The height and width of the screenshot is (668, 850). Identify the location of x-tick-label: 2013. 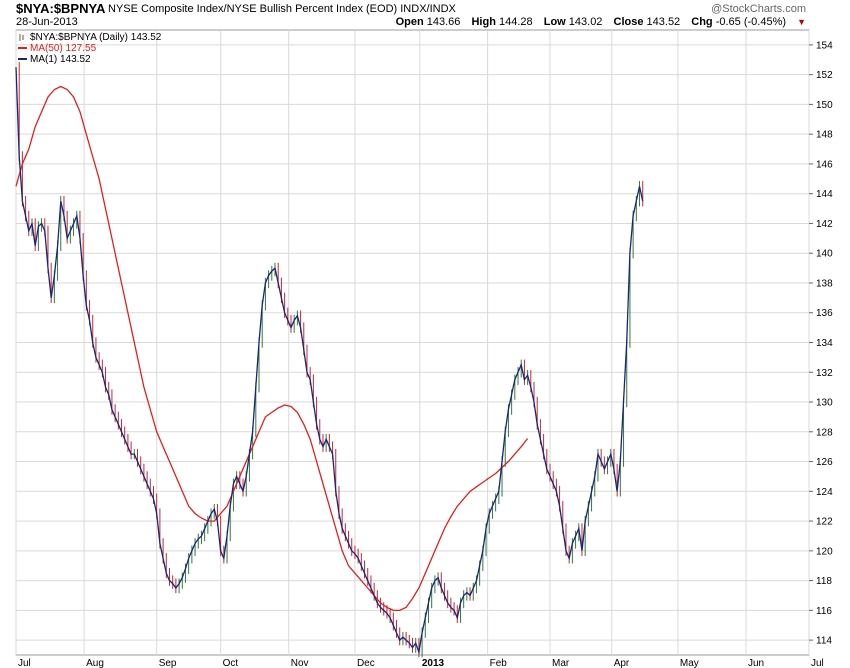
(433, 663).